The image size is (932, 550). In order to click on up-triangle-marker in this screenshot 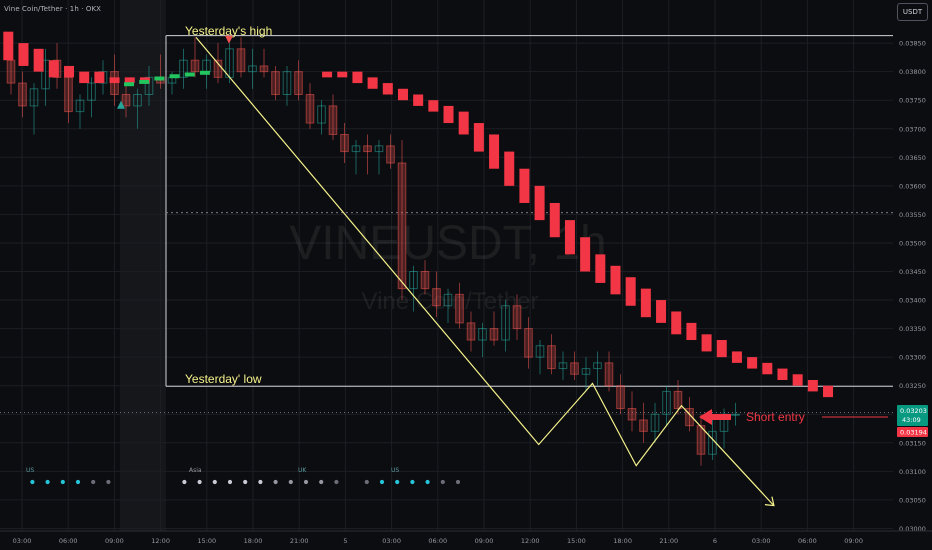, I will do `click(121, 104)`.